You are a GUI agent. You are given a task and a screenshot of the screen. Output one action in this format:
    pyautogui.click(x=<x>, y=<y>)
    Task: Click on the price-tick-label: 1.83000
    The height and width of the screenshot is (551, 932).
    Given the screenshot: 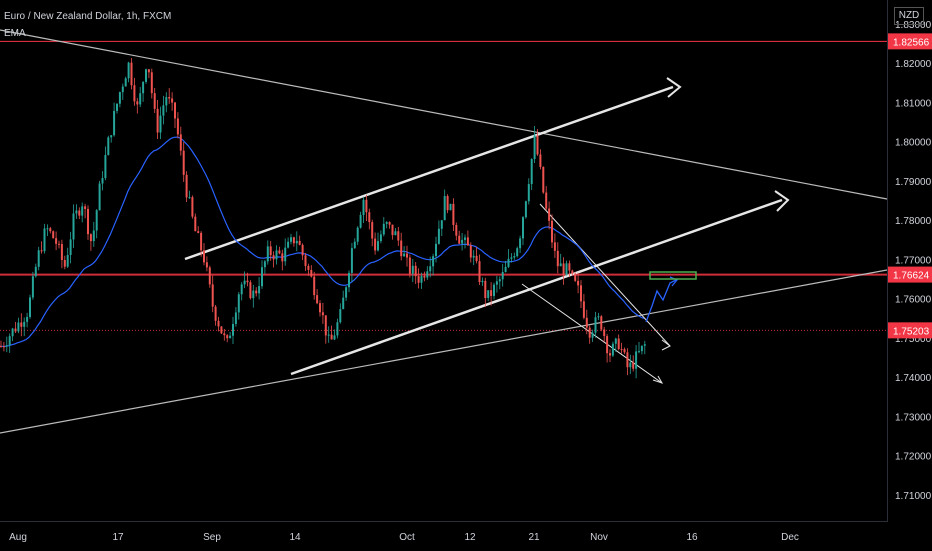 What is the action you would take?
    pyautogui.click(x=913, y=25)
    